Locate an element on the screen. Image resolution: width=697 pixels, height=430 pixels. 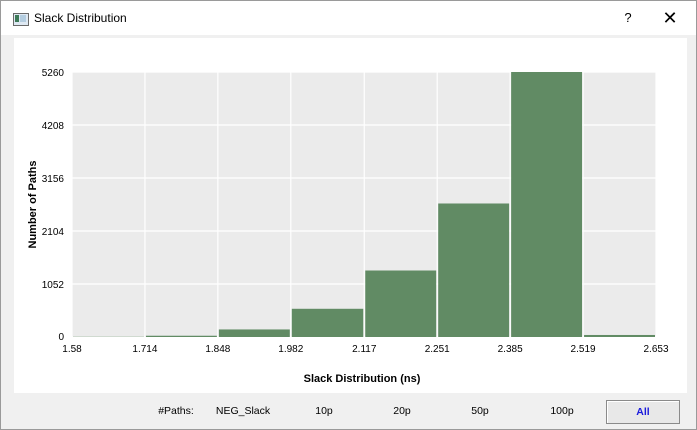
x-tick-label: 2.117 is located at coordinates (364, 349).